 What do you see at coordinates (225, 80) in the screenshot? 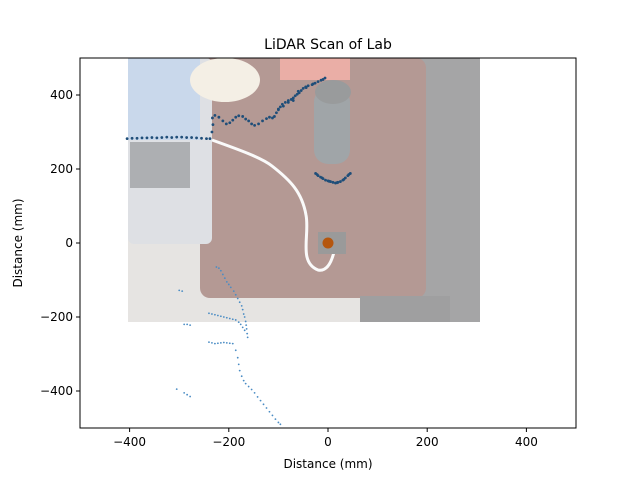
I see `photo-bag` at bounding box center [225, 80].